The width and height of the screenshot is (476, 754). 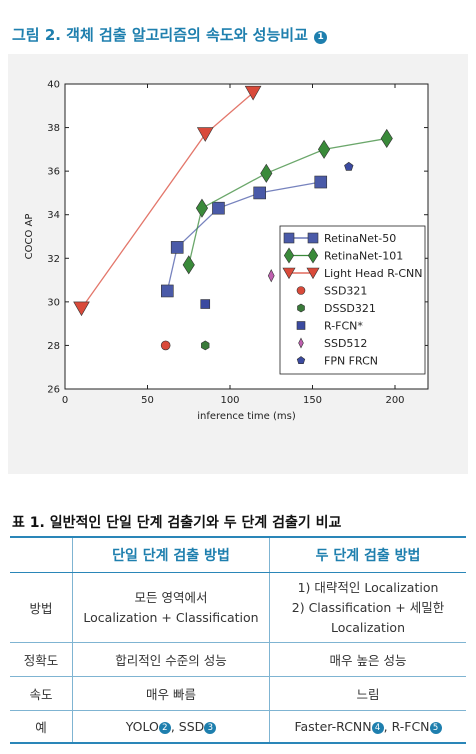 What do you see at coordinates (368, 587) in the screenshot?
I see `cell-line: 1) 대략적인 Localization` at bounding box center [368, 587].